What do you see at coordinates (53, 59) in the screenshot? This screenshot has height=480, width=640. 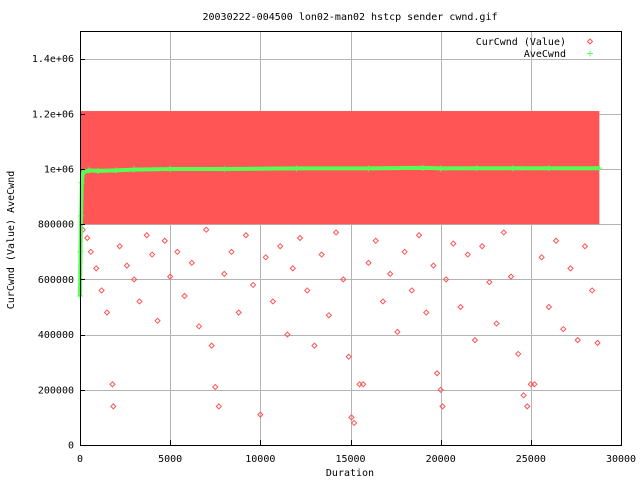 I see `y-tick-label: 1.4e+06` at bounding box center [53, 59].